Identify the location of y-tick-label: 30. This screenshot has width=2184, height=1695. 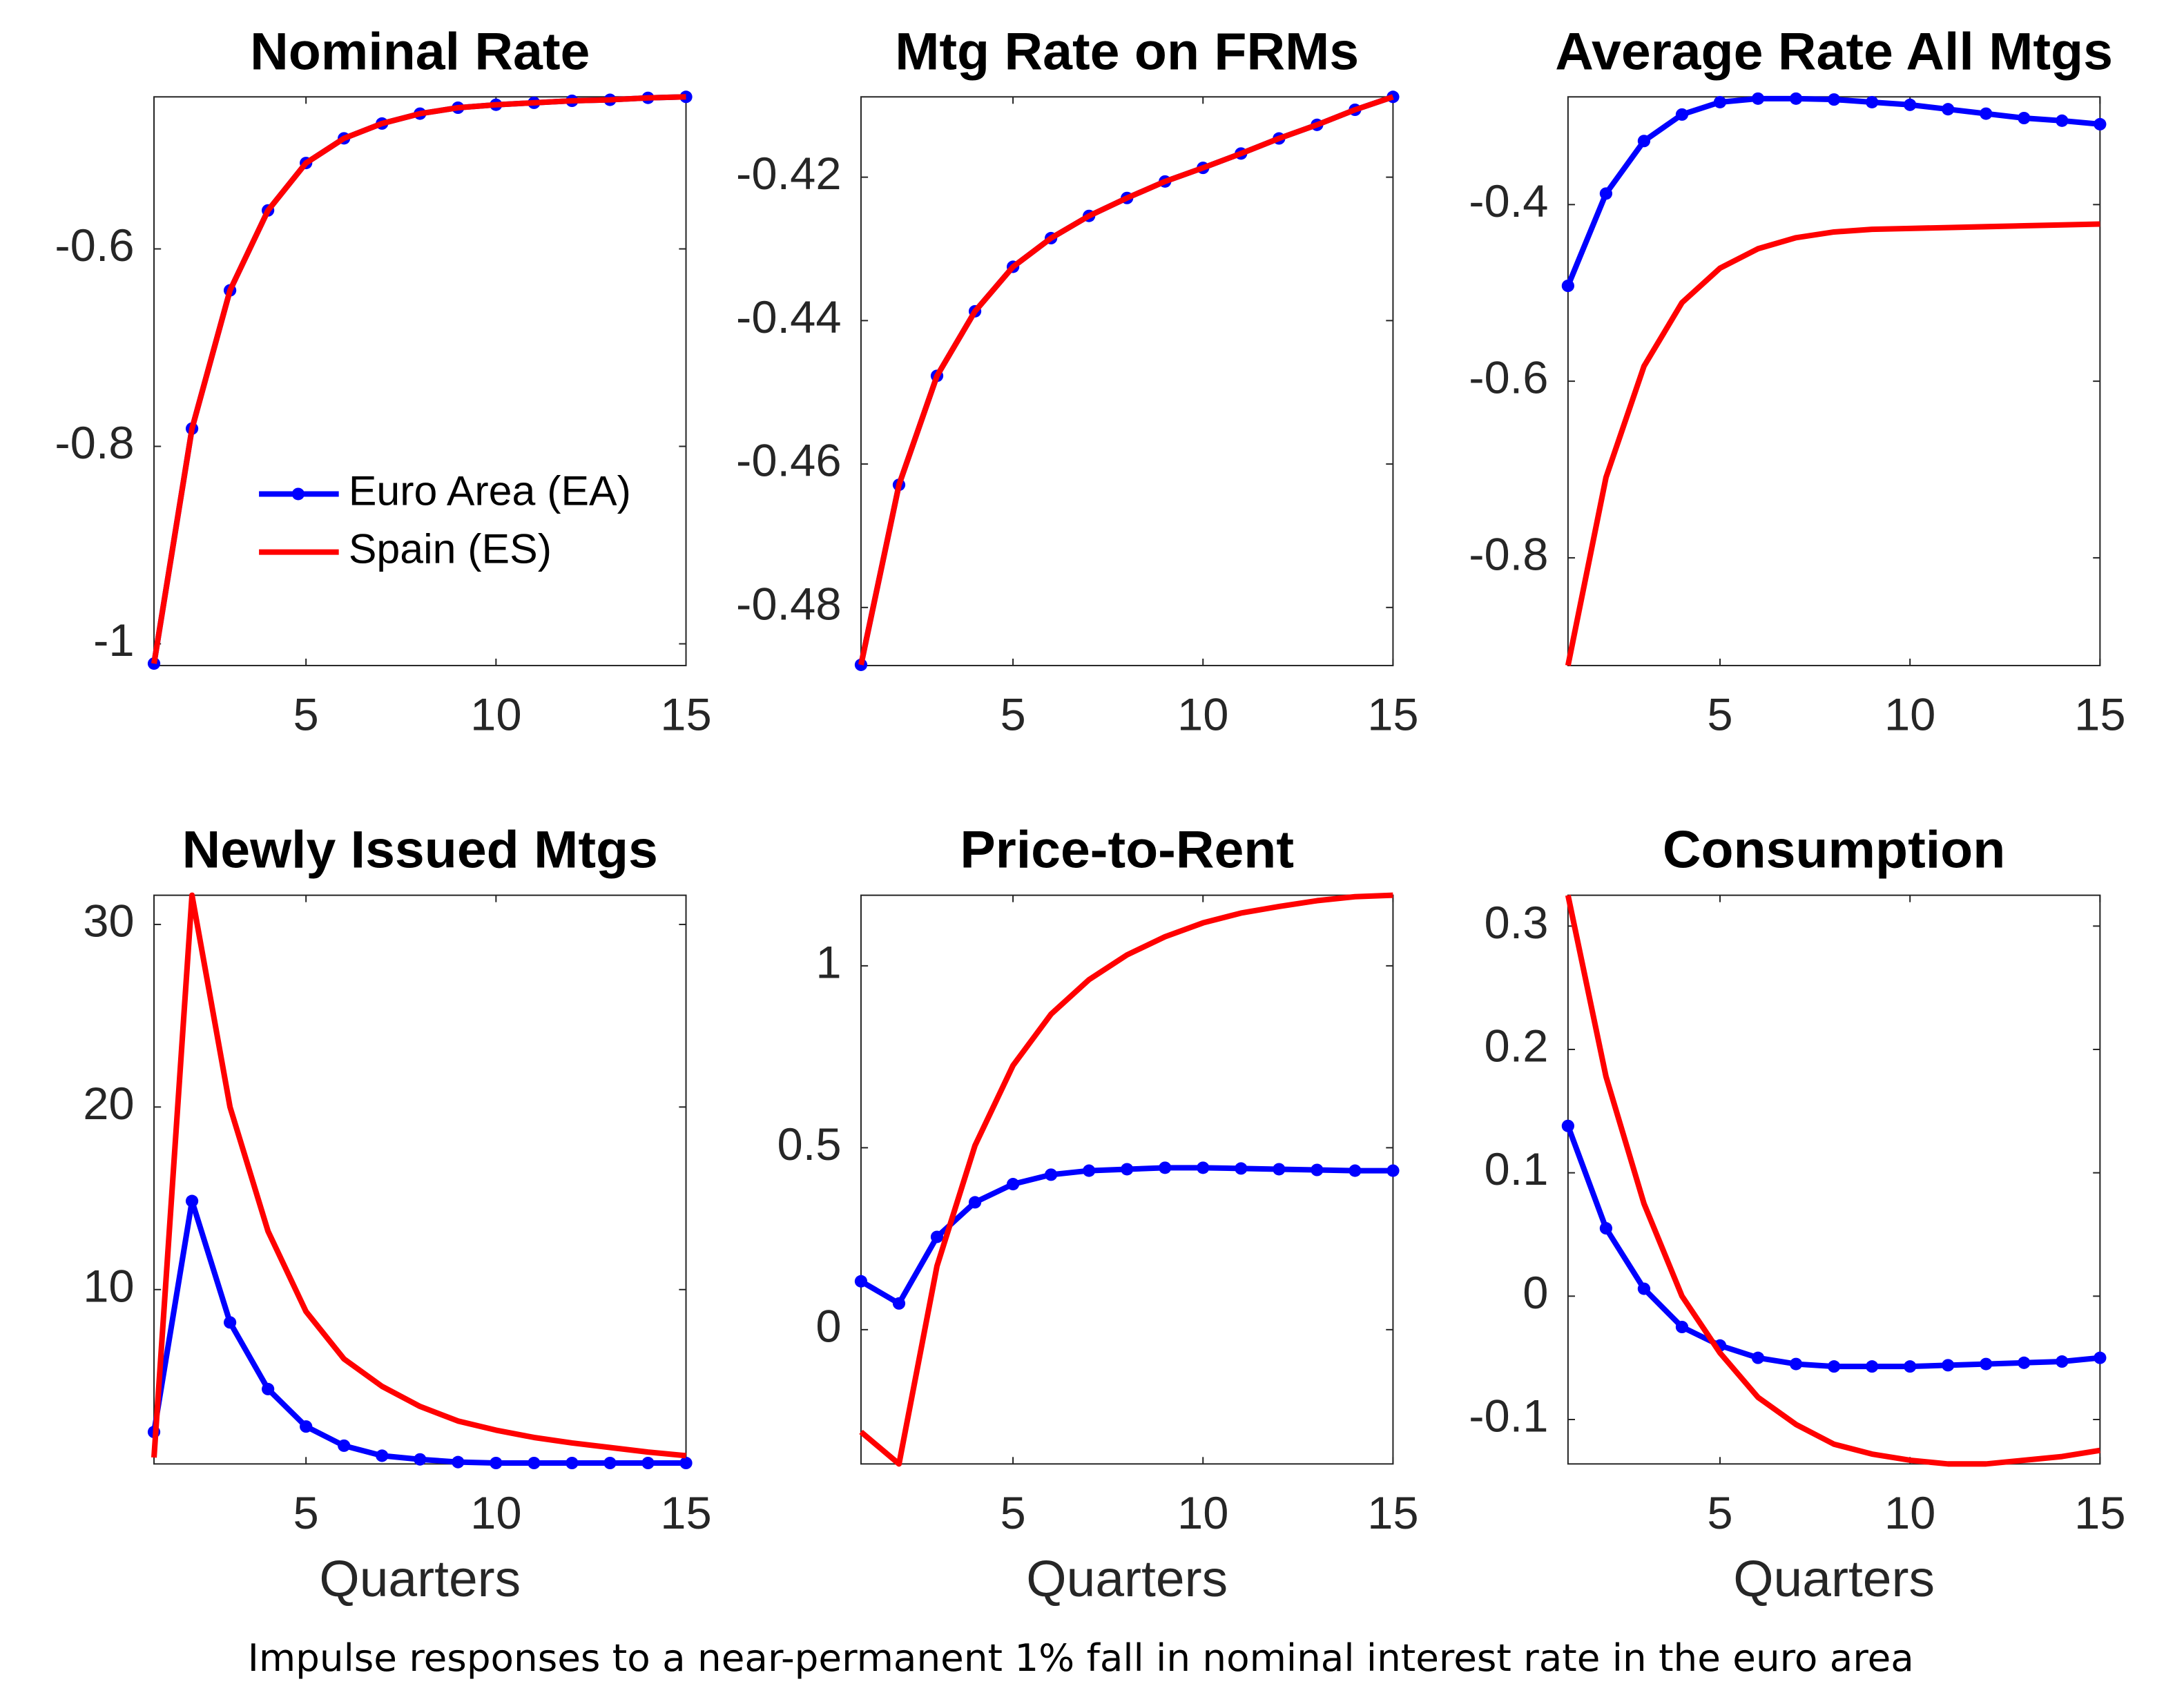
(108, 922).